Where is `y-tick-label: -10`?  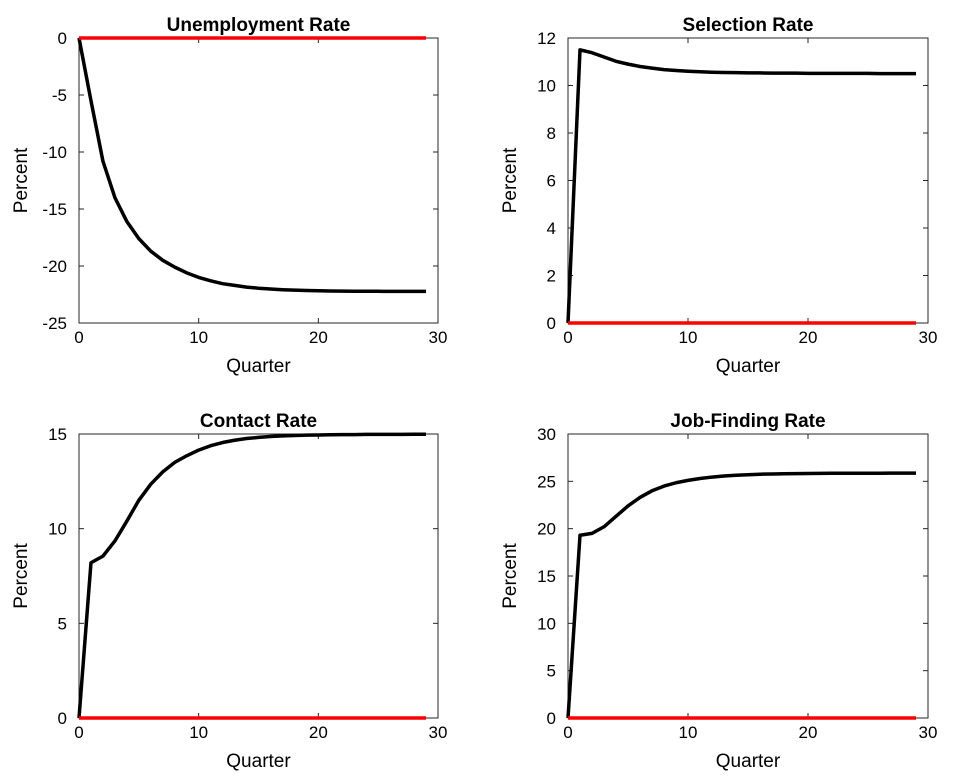 y-tick-label: -10 is located at coordinates (54, 152).